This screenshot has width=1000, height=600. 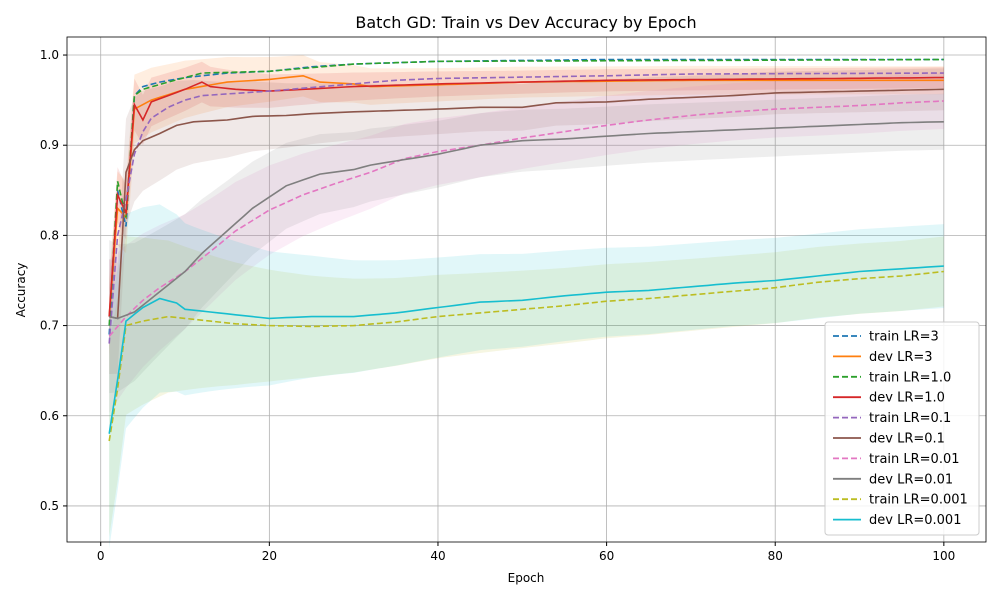 What do you see at coordinates (915, 520) in the screenshot?
I see `legend-label: dev LR=0.001` at bounding box center [915, 520].